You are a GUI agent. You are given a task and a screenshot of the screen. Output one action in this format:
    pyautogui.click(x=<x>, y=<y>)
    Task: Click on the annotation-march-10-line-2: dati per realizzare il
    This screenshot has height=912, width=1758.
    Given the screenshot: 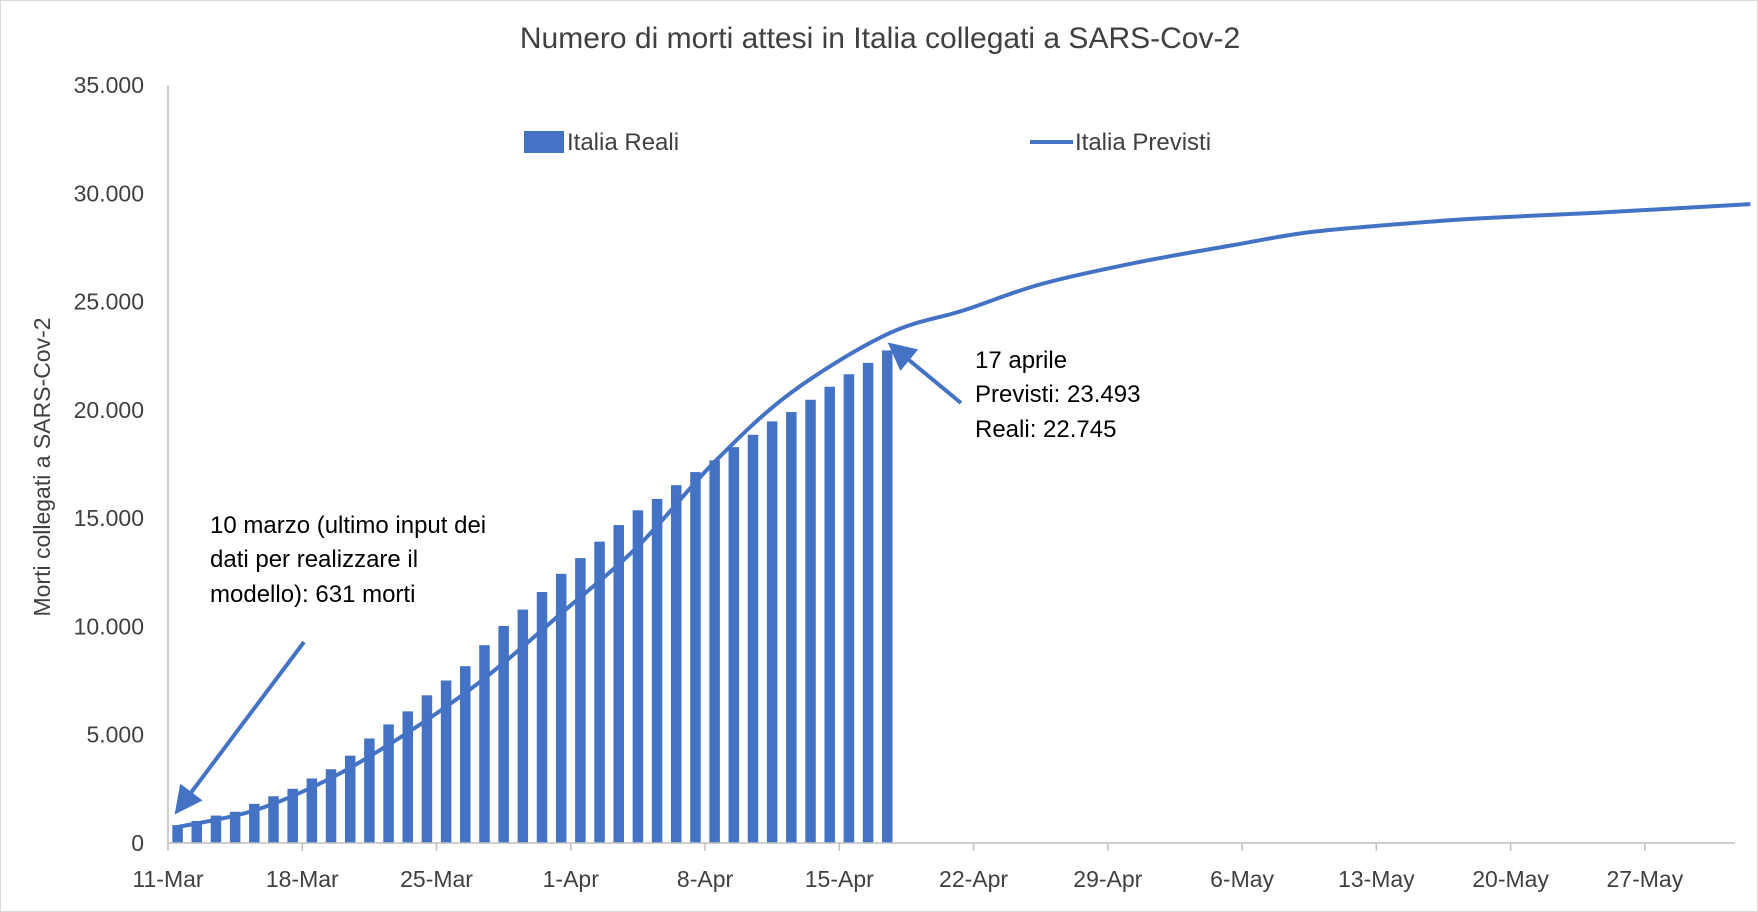 What is the action you would take?
    pyautogui.click(x=314, y=559)
    